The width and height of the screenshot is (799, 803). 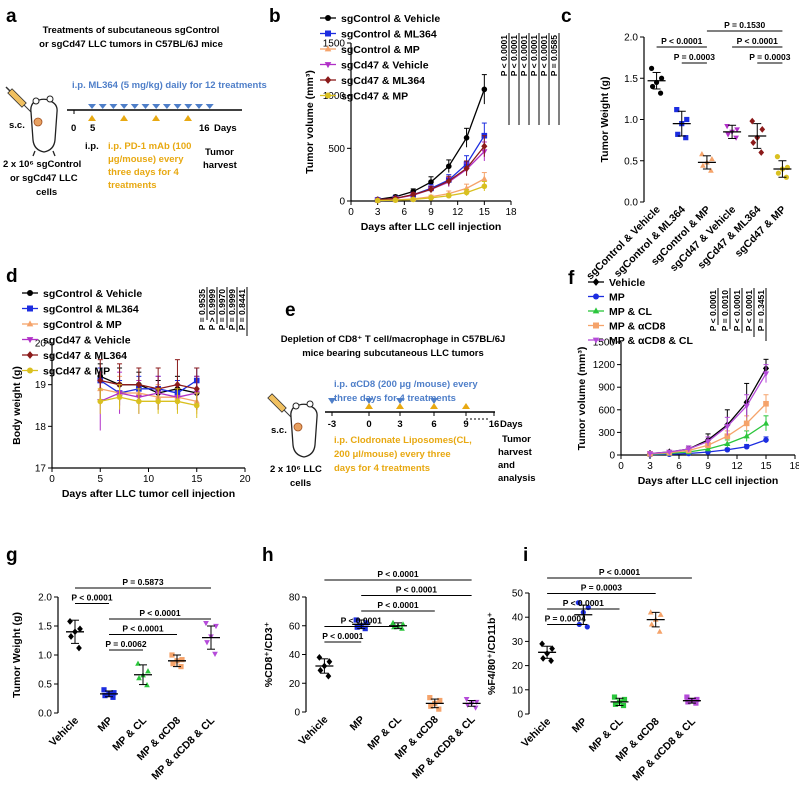 I want to click on p-value-label: P = 0.1530, so click(x=744, y=25).